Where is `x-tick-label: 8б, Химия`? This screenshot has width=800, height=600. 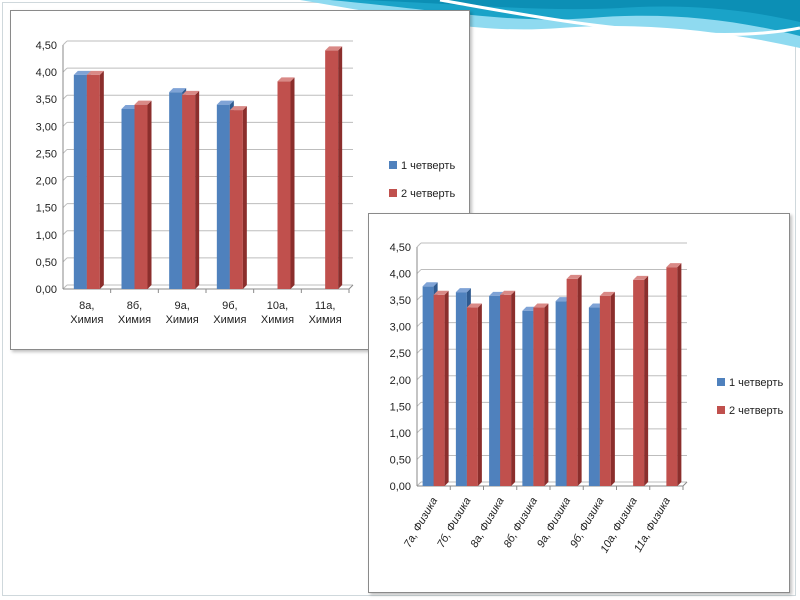
x-tick-label: 8б, Химия is located at coordinates (134, 313).